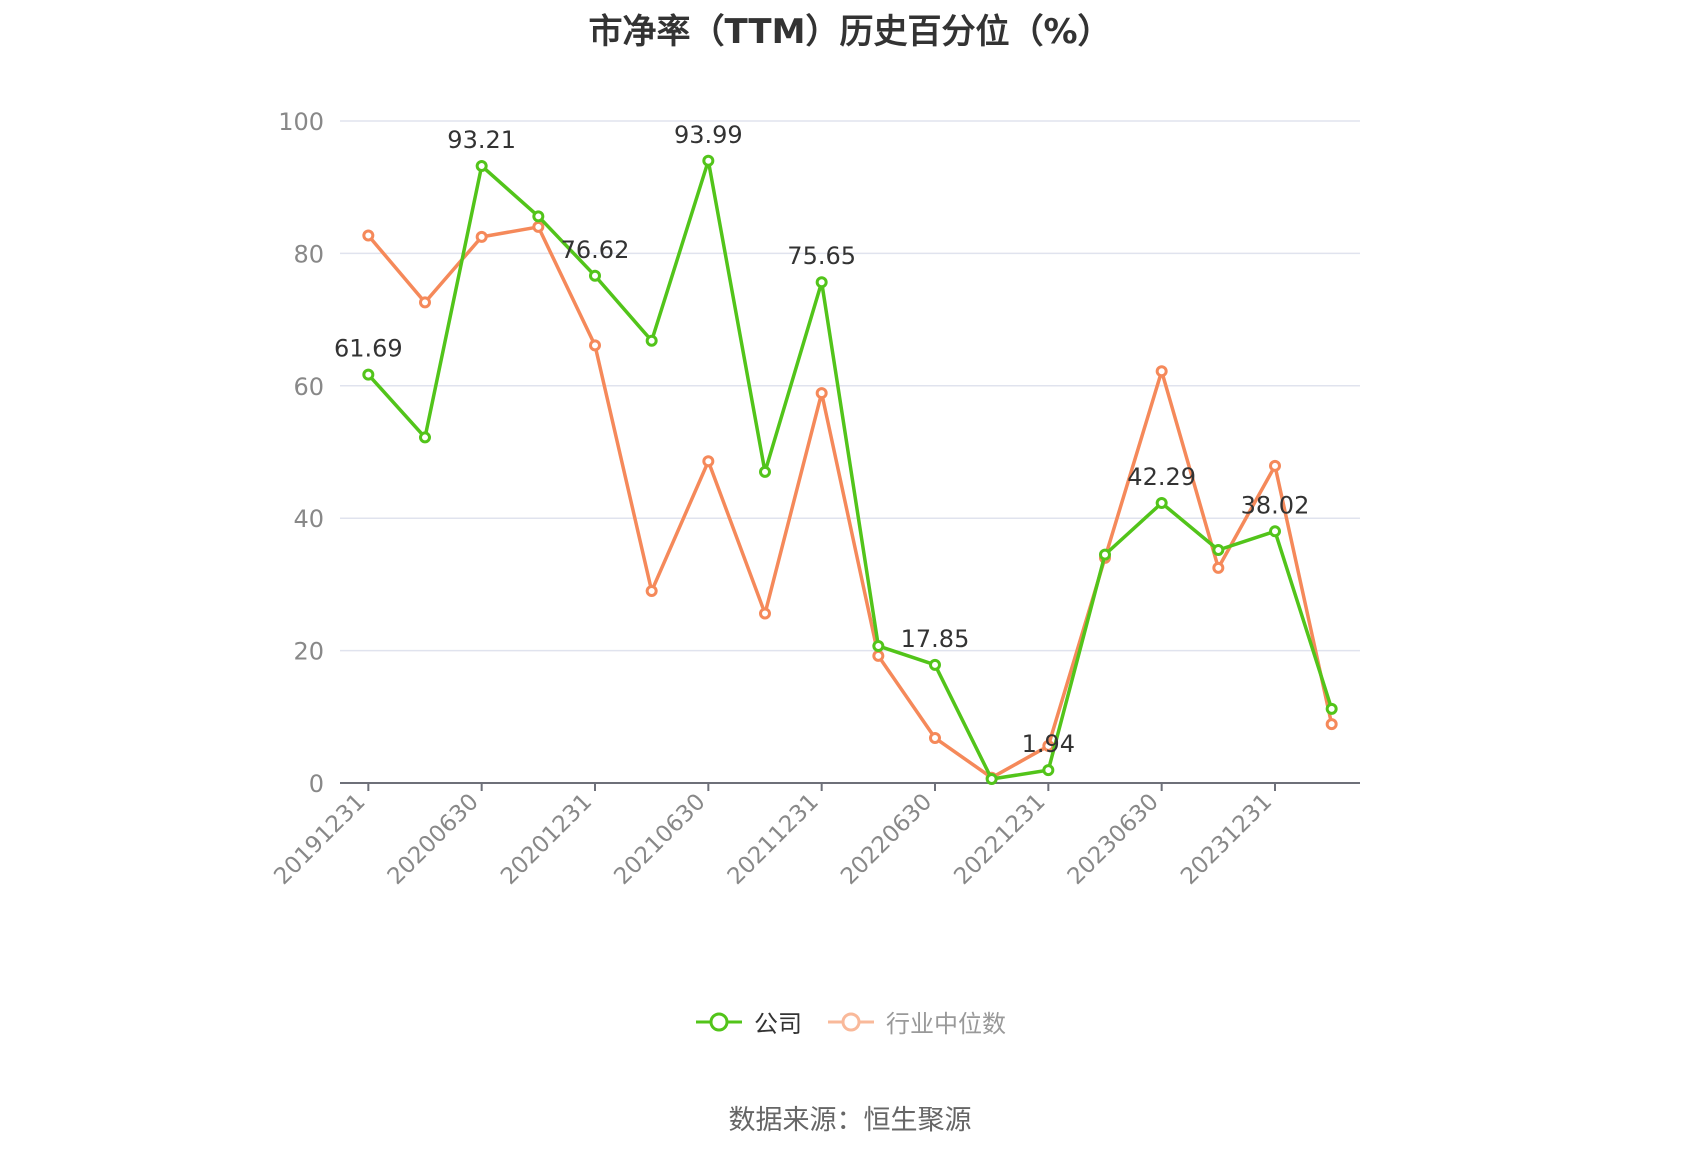  Describe the element at coordinates (546, 839) in the screenshot. I see `x-tick-label: 20201231` at that location.